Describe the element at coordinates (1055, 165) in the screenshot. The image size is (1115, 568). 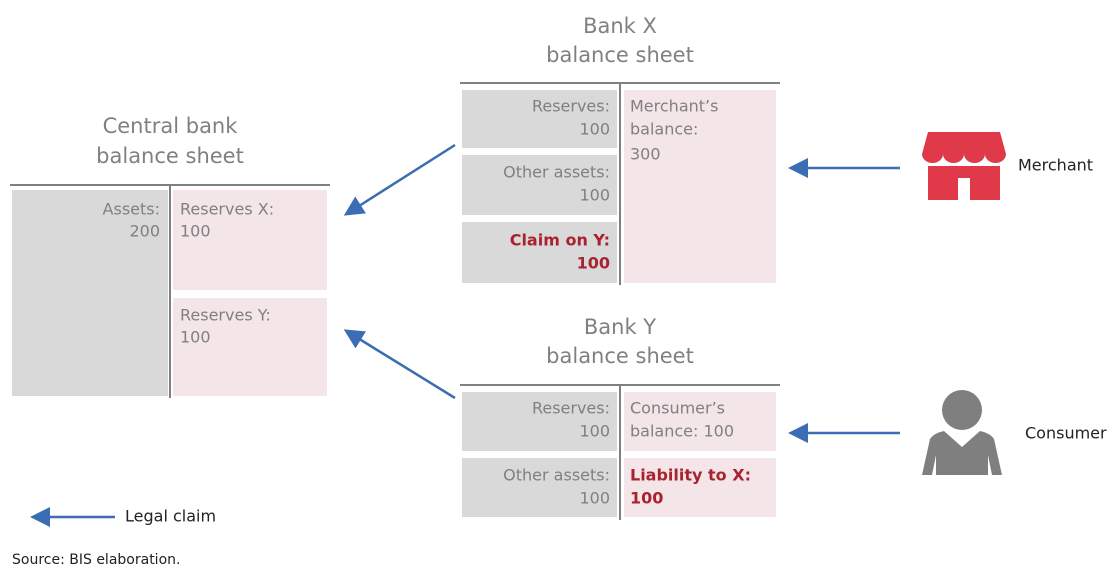
I see `actor-label: Merchant` at that location.